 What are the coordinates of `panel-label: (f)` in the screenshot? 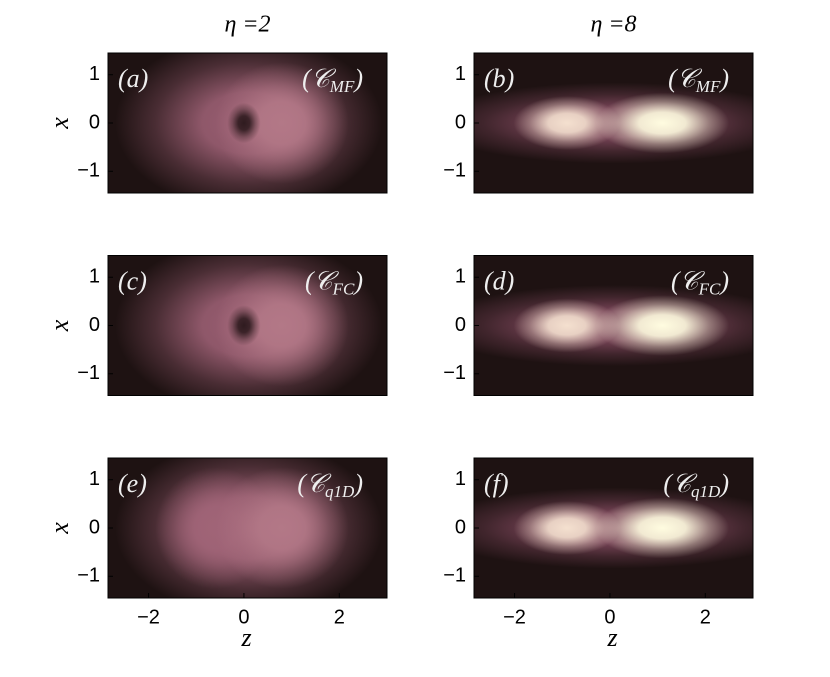 It's located at (496, 483).